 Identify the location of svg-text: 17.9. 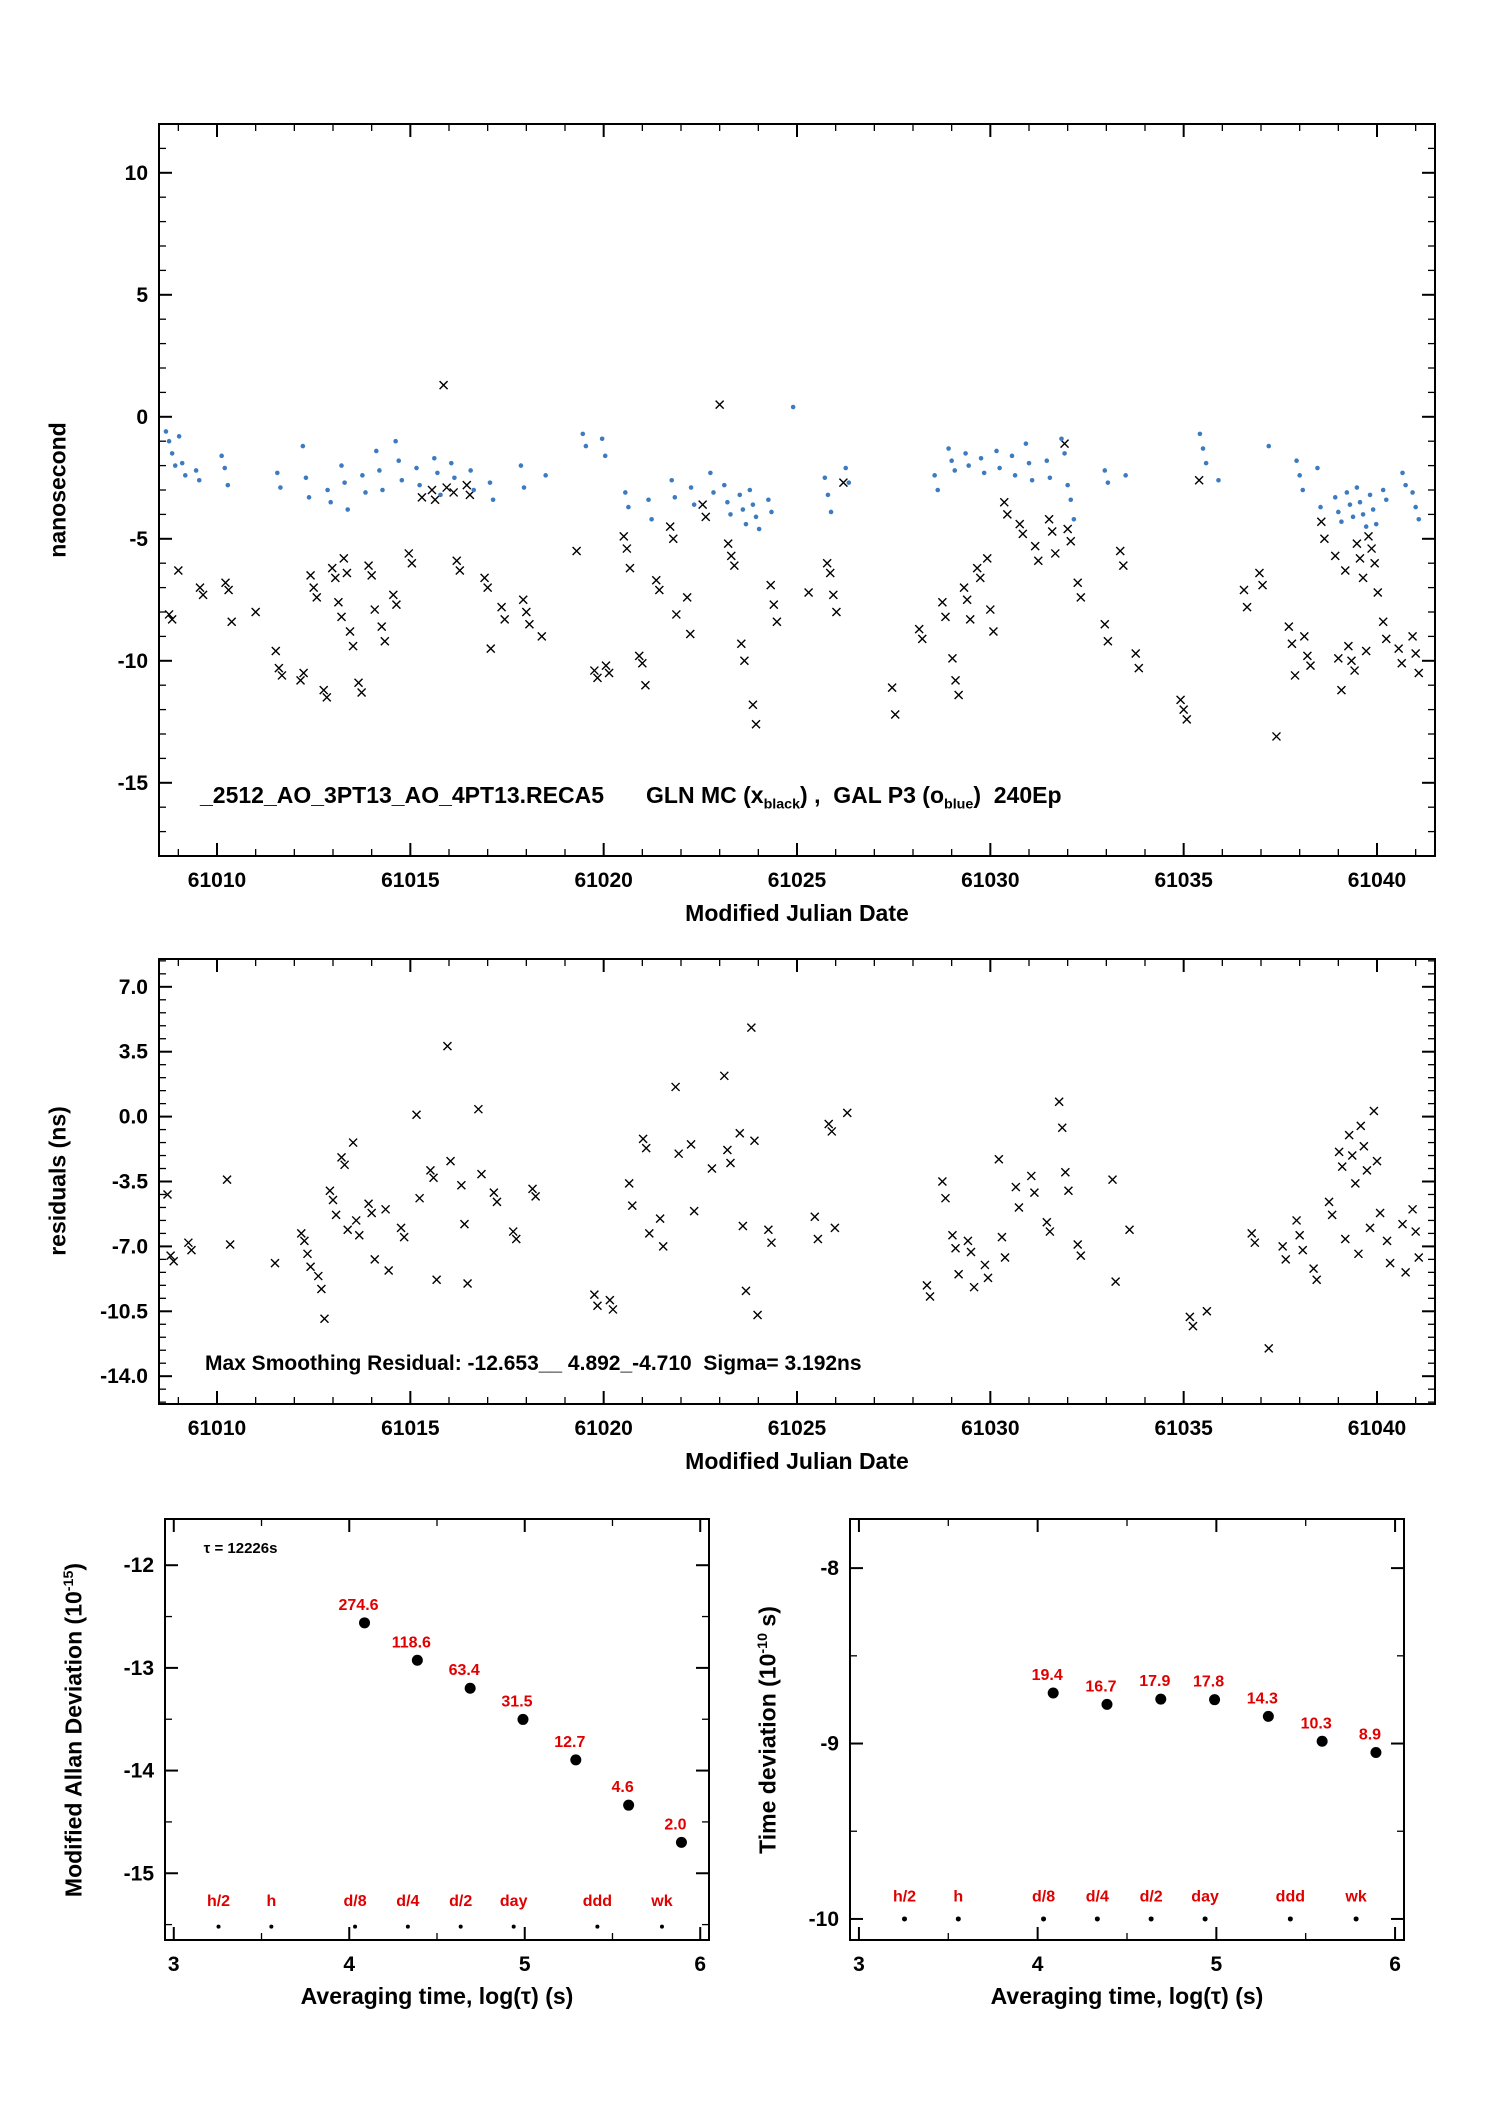
(1154, 1681).